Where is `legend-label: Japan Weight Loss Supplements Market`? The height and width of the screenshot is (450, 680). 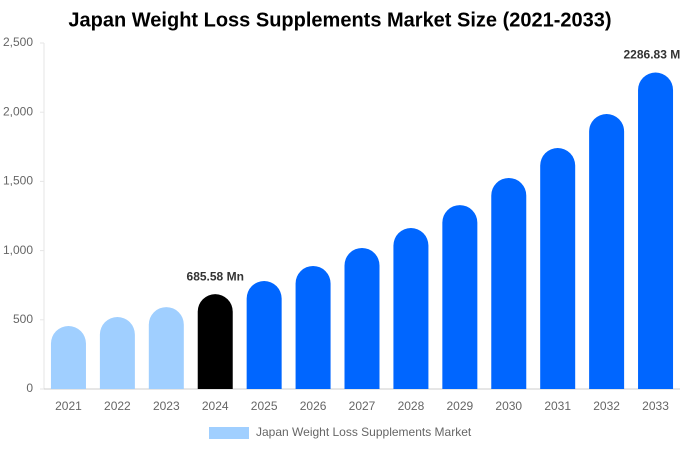 legend-label: Japan Weight Loss Supplements Market is located at coordinates (364, 432).